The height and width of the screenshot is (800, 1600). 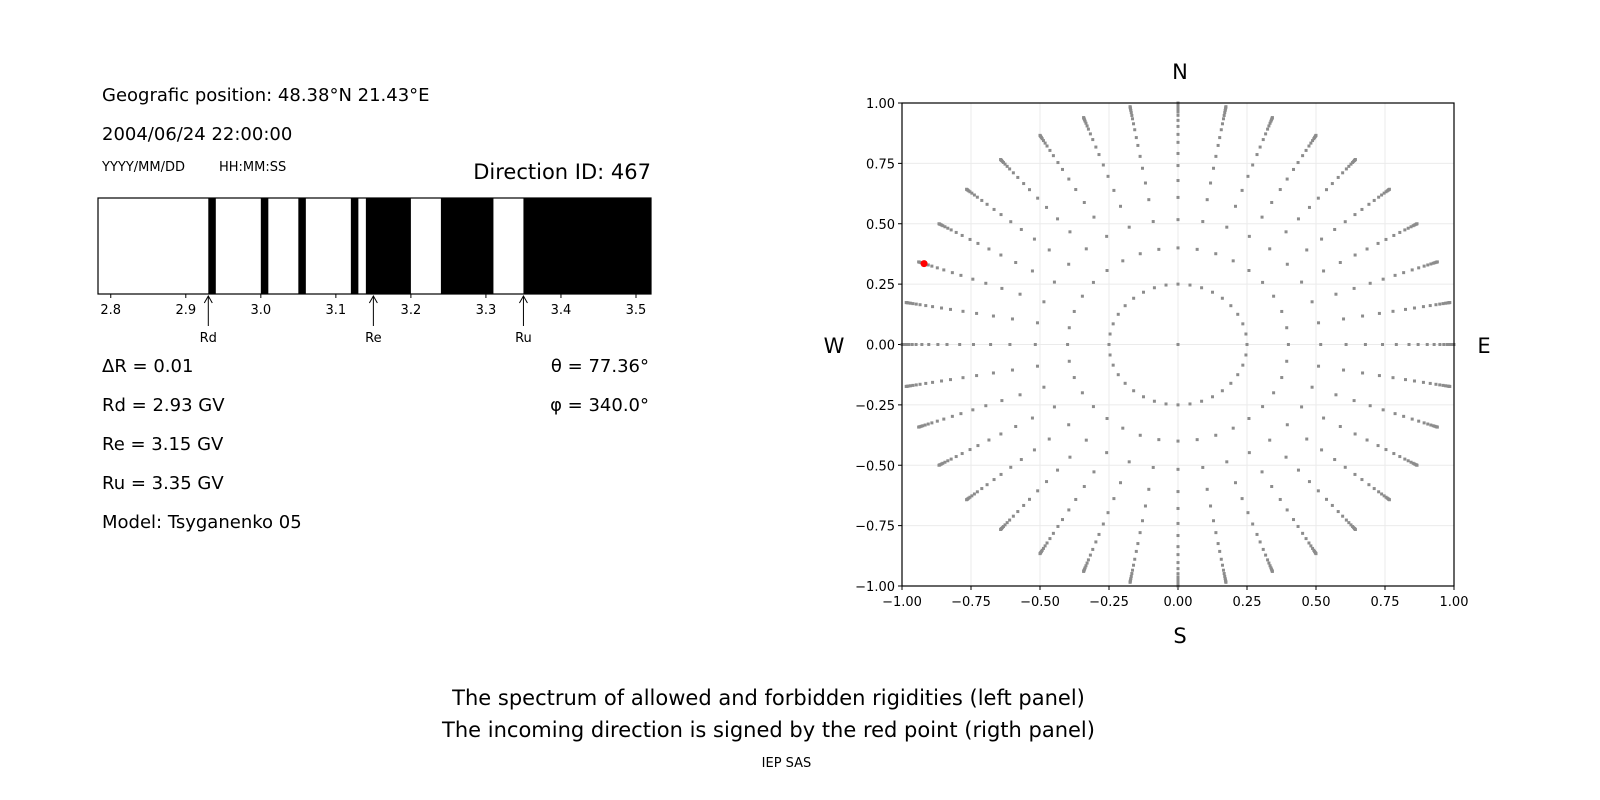 I want to click on x-tick-label: 1.00, so click(x=1454, y=602).